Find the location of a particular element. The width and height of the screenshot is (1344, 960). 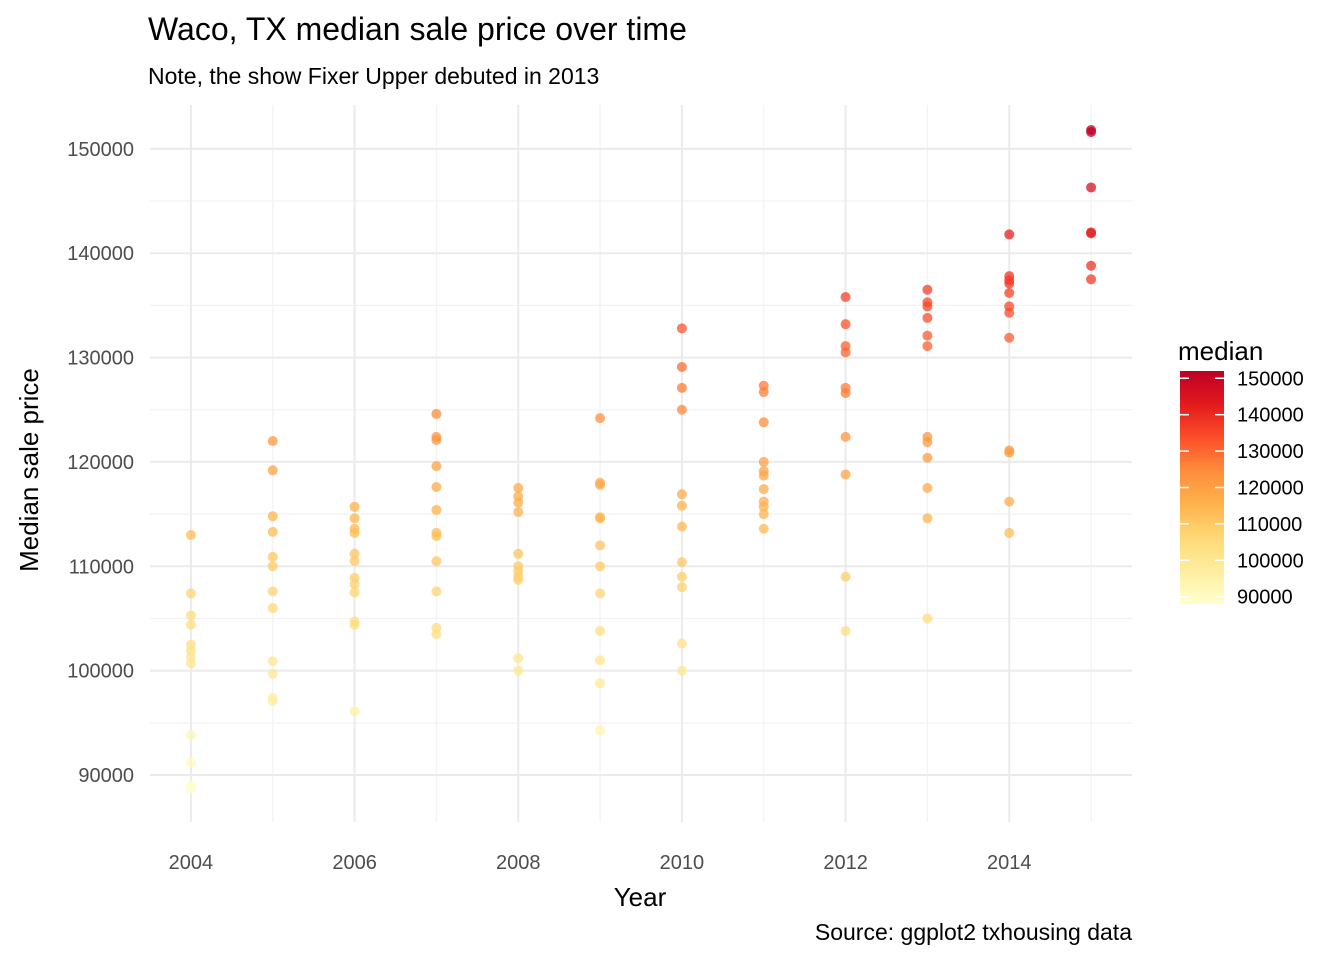

x-tick-label: 2010 is located at coordinates (682, 863).